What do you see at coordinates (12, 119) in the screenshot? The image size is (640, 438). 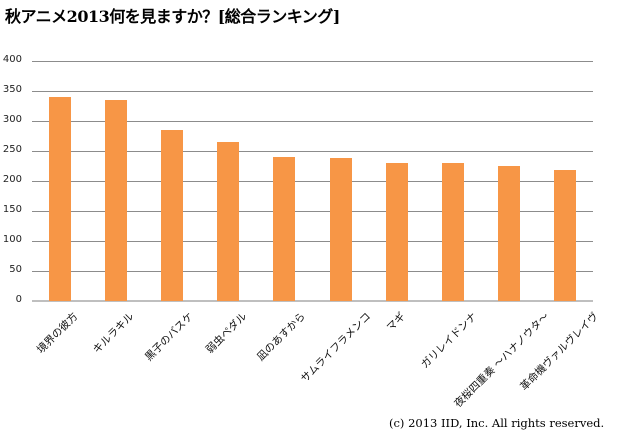 I see `y-tick-label: 300` at bounding box center [12, 119].